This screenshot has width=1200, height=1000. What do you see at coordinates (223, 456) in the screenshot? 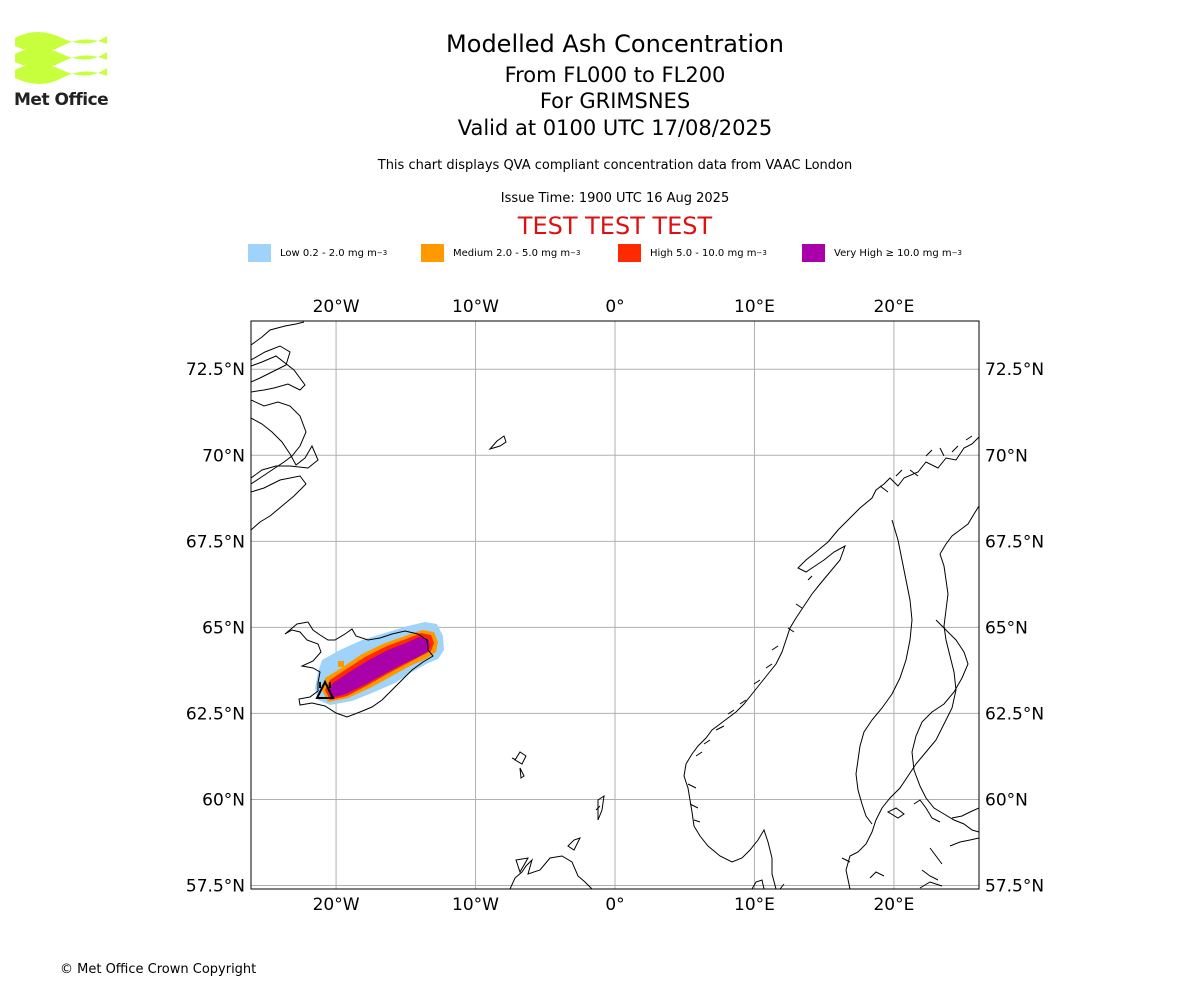
I see `lat-tick-left-1: 70°N` at bounding box center [223, 456].